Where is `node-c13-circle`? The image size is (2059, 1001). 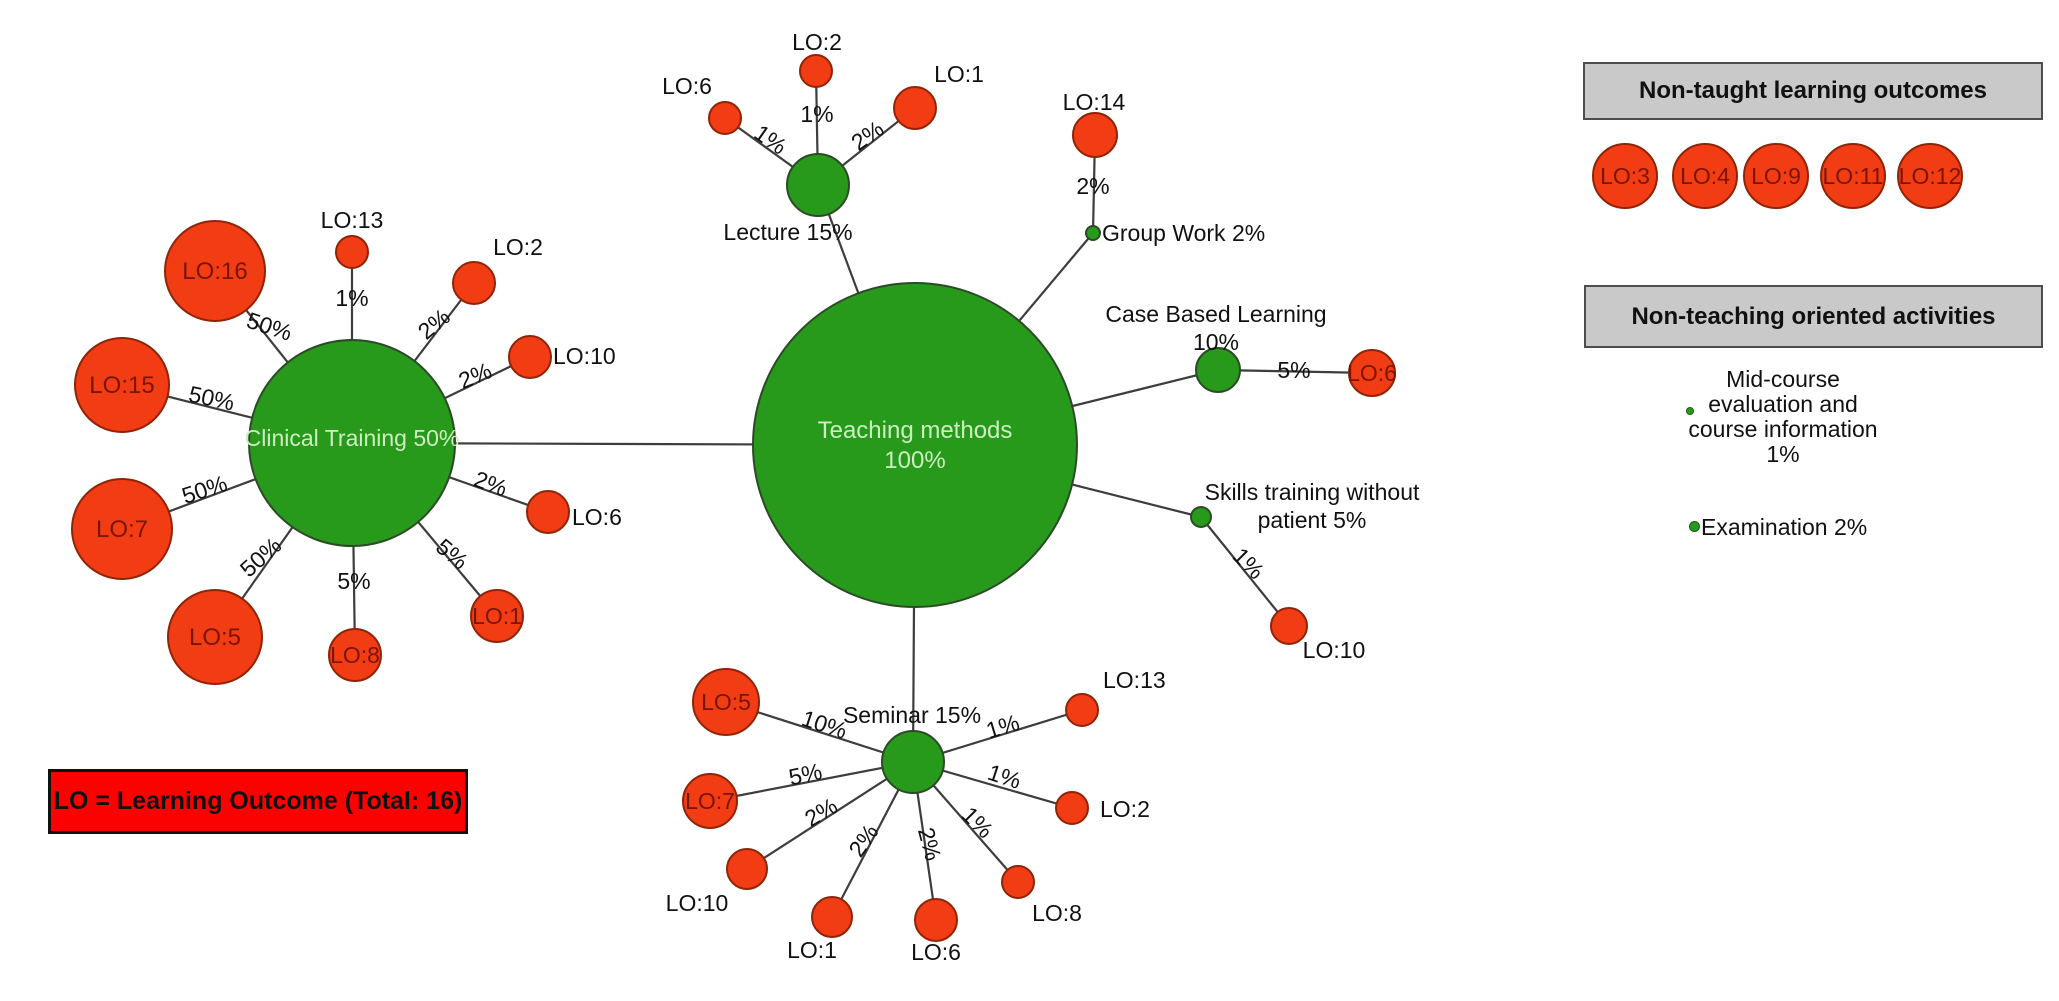 node-c13-circle is located at coordinates (352, 252).